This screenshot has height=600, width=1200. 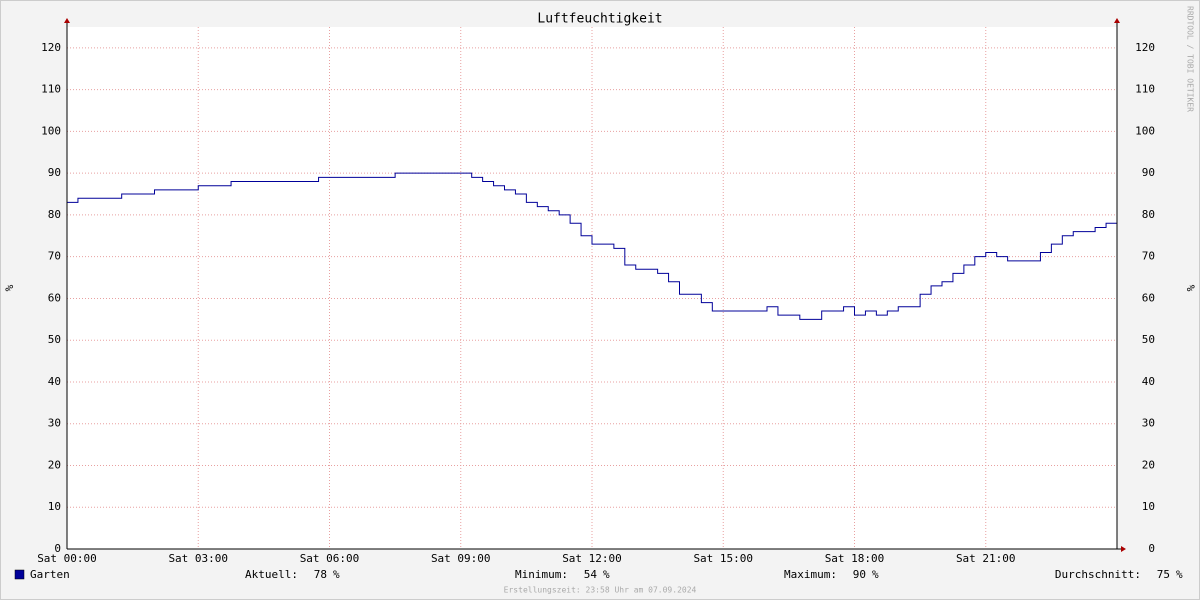 I want to click on stat-label: Durchschnitt:, so click(x=1098, y=574).